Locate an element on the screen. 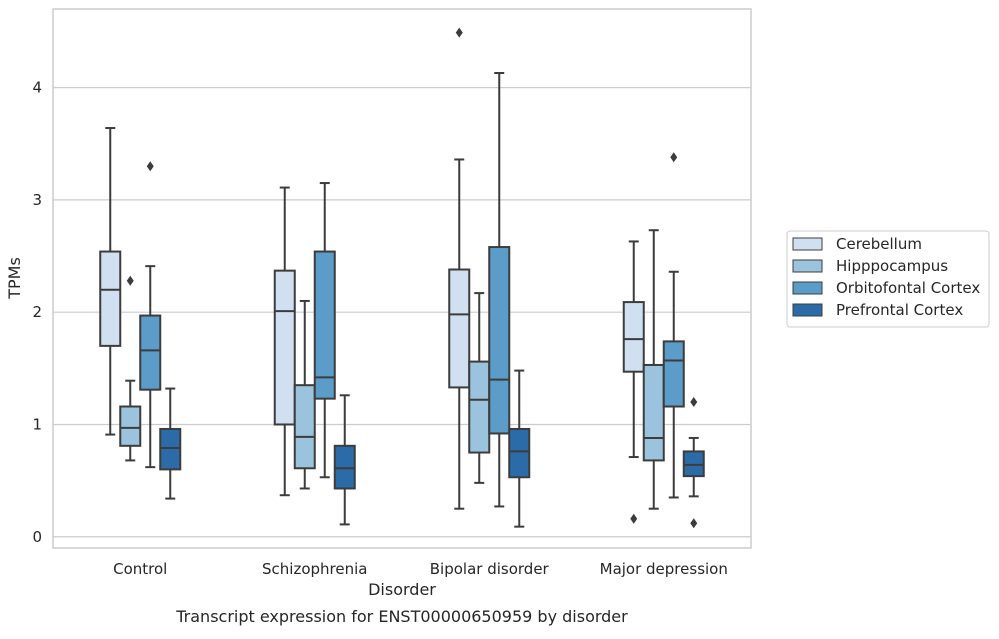 The image size is (999, 639). y-axis-label: TPMs is located at coordinates (14, 278).